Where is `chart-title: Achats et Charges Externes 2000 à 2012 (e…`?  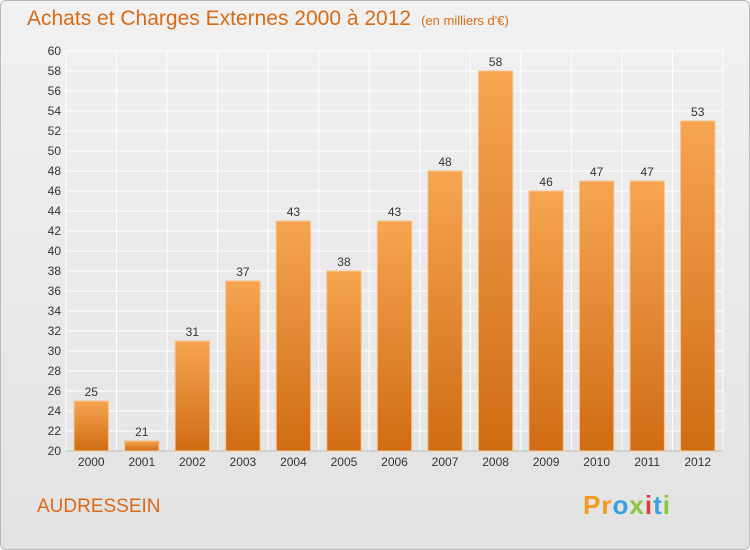
chart-title: Achats et Charges Externes 2000 à 2012 (e… is located at coordinates (268, 19).